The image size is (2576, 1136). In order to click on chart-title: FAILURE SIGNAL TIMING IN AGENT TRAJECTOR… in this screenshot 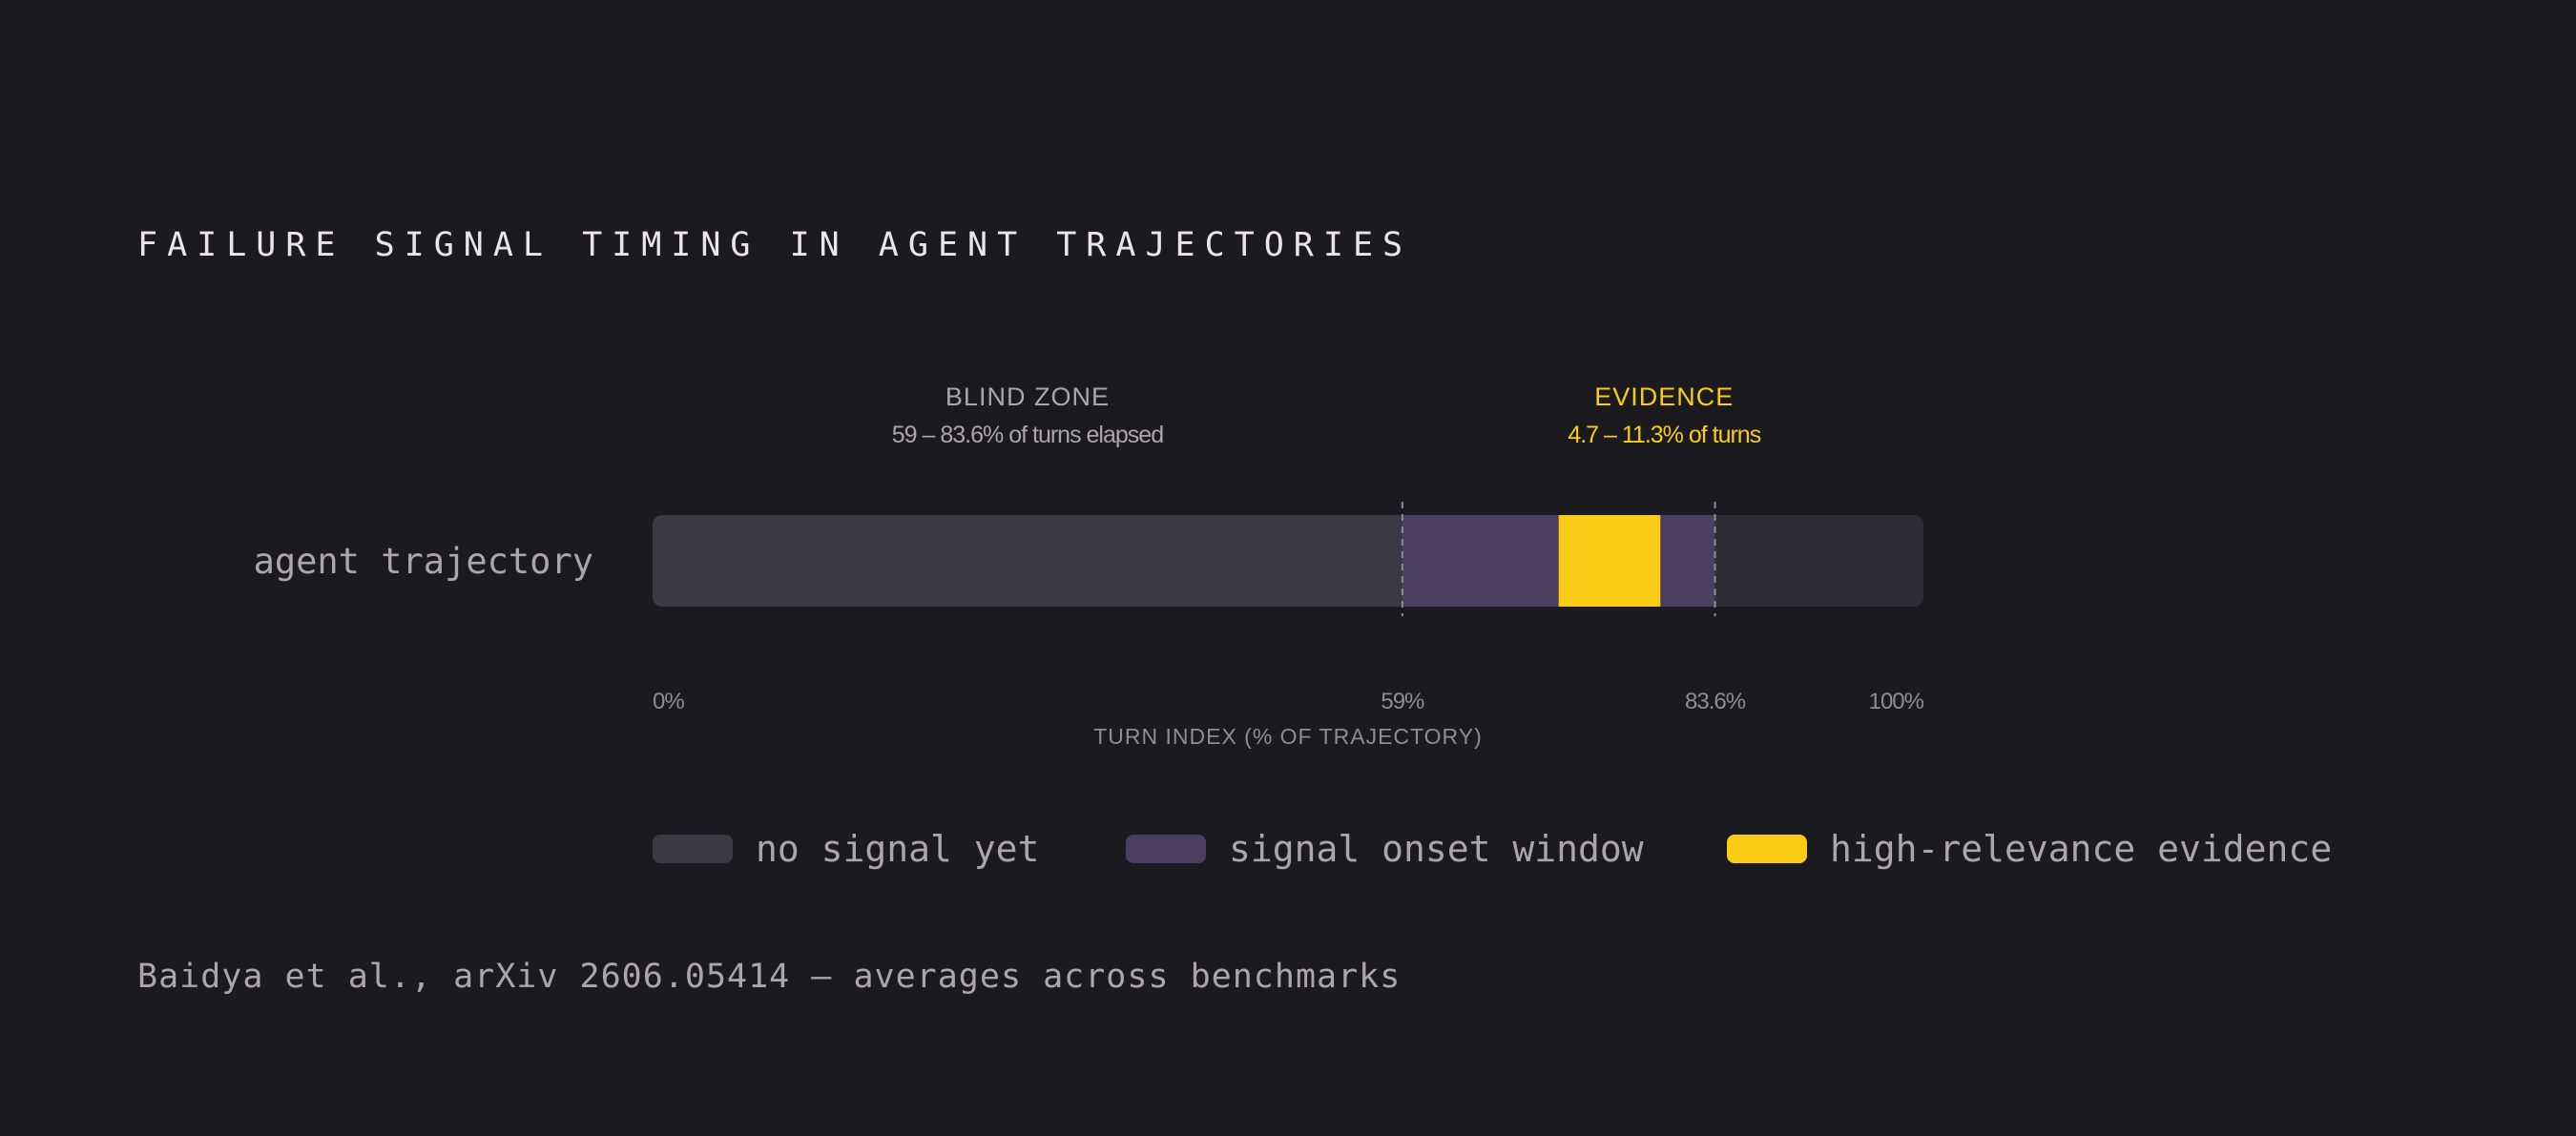, I will do `click(775, 245)`.